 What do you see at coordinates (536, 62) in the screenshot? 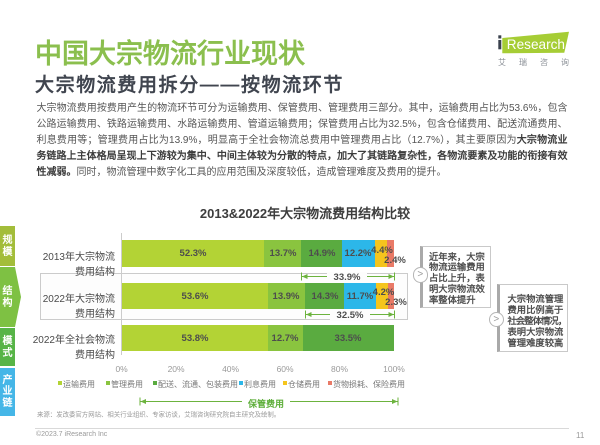
I see `svg-text: 艾瑞咨询` at bounding box center [536, 62].